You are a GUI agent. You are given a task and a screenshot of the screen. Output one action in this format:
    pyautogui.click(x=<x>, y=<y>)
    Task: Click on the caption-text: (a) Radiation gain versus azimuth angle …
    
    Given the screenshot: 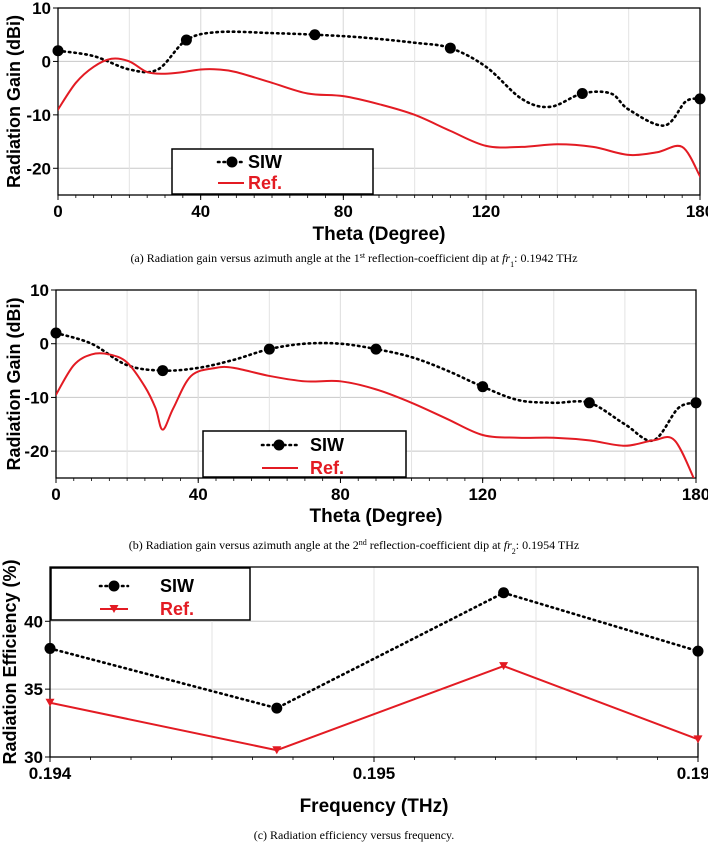 What is the action you would take?
    pyautogui.click(x=244, y=258)
    